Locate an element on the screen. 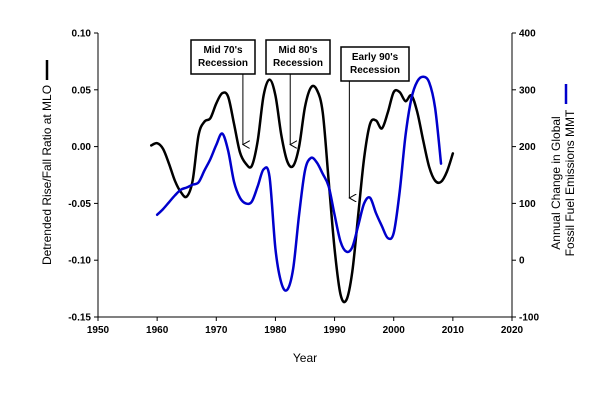 This screenshot has width=616, height=409. annotation-recession-3: Early 90's Recession is located at coordinates (375, 122).